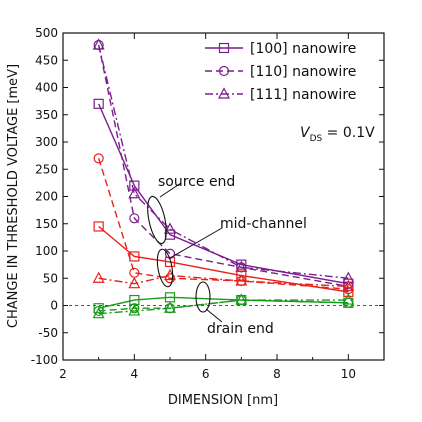 The image size is (422, 422). I want to click on y-tick-label: 200, so click(46, 197).